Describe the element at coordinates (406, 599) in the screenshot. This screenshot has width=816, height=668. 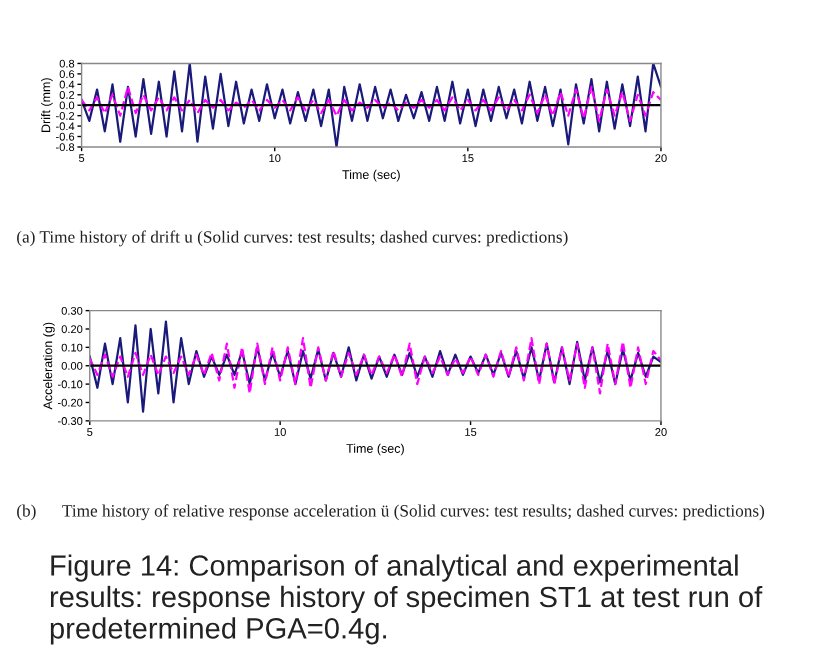
I see `caption: Figure 14: Comparison of analytical and experimental results: response history of specimen ST1 at test run of predetermined PGA=0.4g.` at that location.